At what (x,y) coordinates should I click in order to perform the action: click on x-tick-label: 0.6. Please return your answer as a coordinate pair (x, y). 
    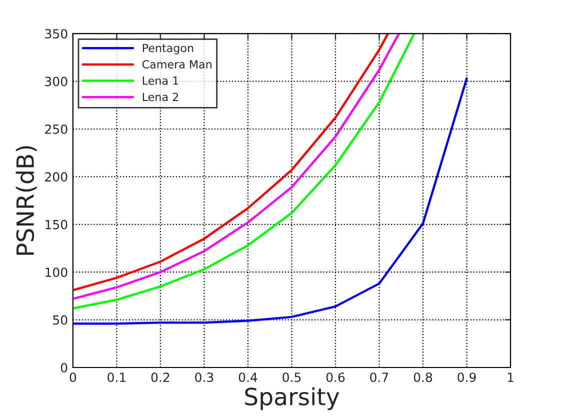
    Looking at the image, I should click on (335, 377).